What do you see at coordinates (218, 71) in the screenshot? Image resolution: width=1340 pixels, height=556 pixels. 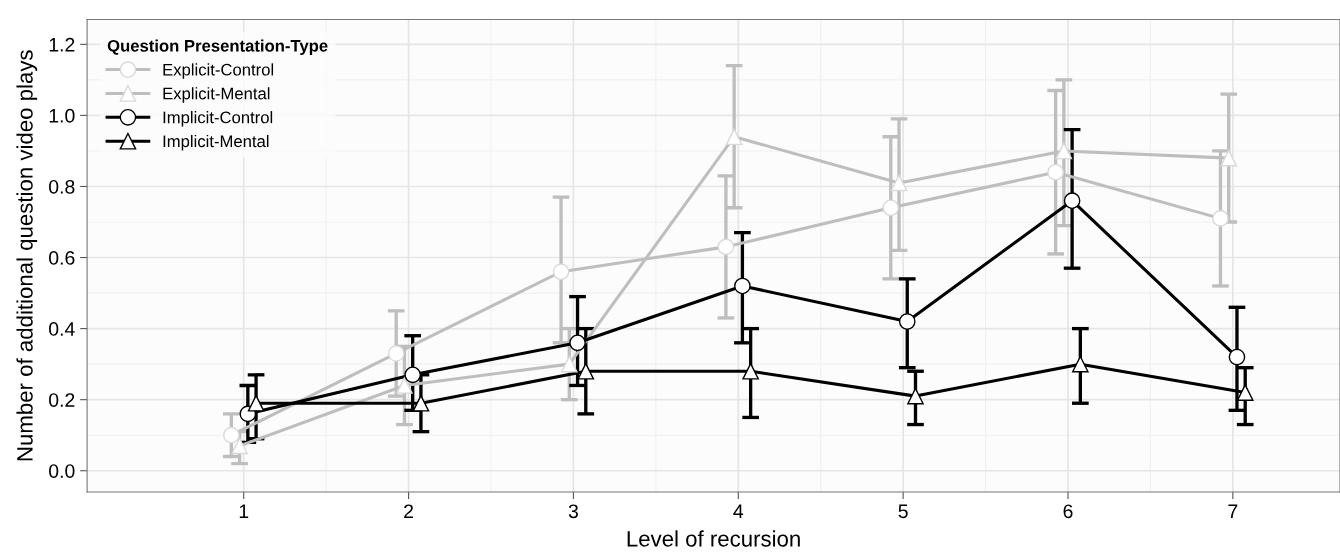 I see `legend-label: Explicit-Control` at bounding box center [218, 71].